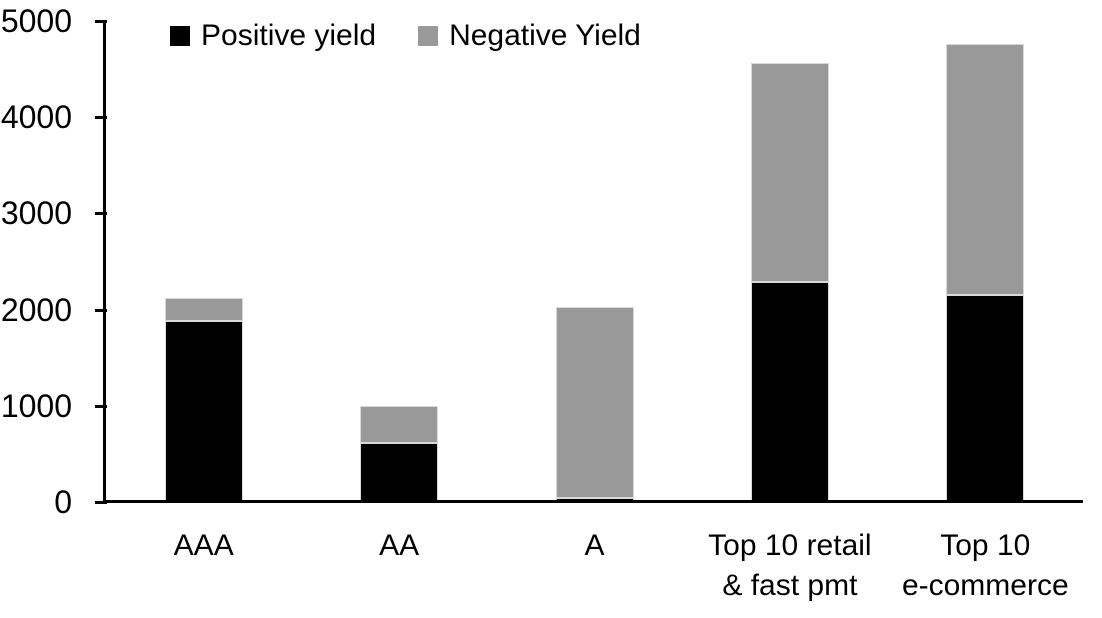 The height and width of the screenshot is (618, 1102). I want to click on x-axis-category-label: AA, so click(399, 545).